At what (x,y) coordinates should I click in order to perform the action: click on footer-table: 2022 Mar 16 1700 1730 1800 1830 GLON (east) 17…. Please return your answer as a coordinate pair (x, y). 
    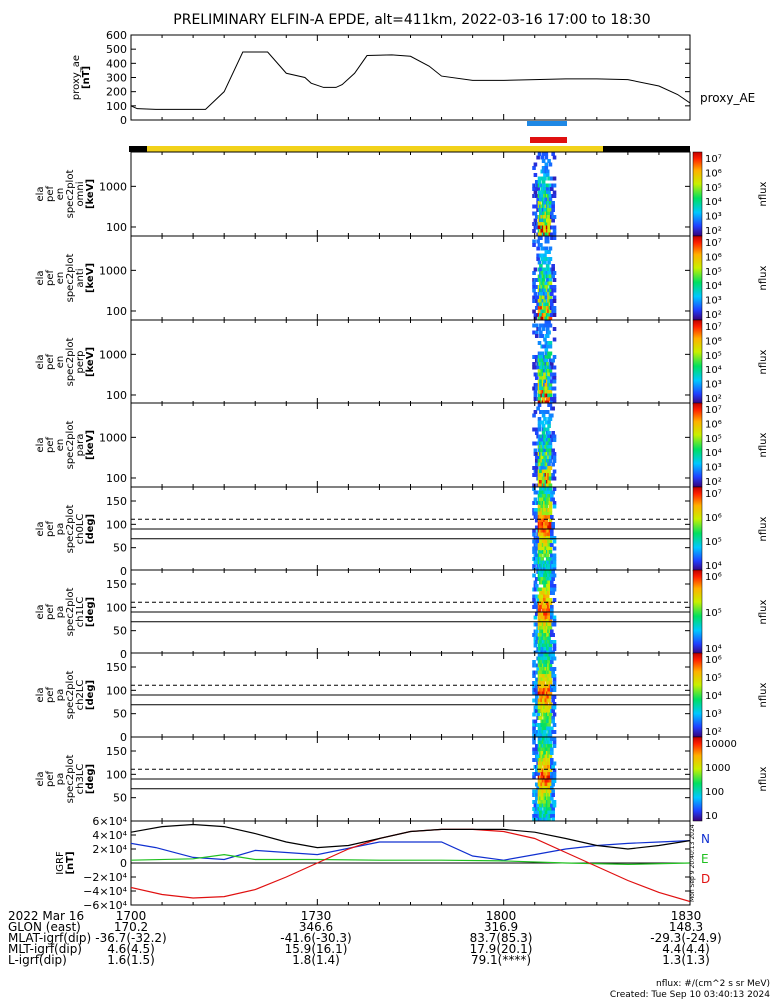
    Looking at the image, I should click on (389, 954).